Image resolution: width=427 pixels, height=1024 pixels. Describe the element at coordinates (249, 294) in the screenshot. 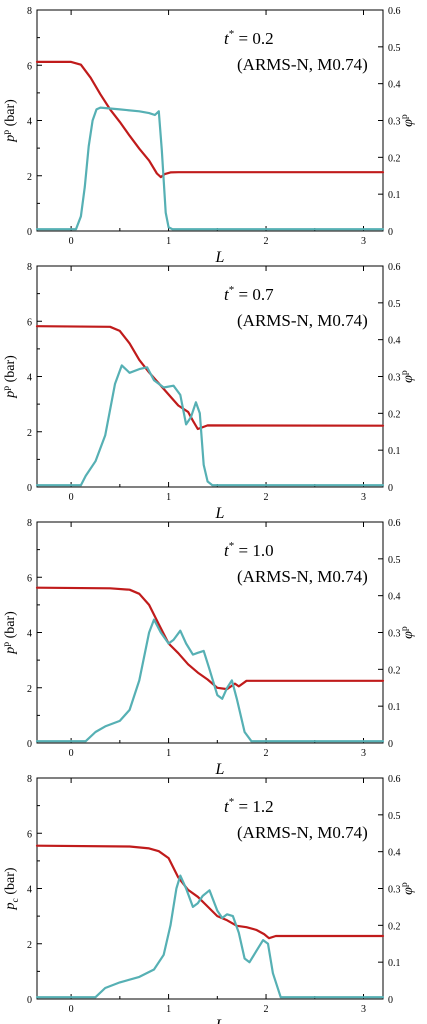

I see `panel-title: t* = 0.7` at that location.